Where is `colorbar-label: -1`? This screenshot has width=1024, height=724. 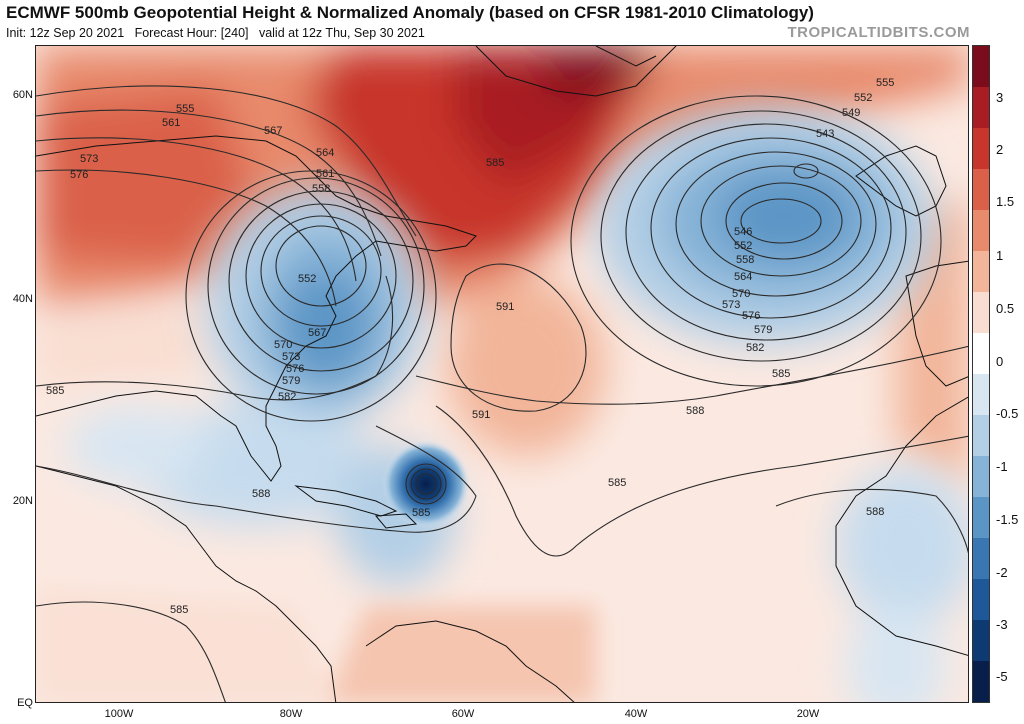 colorbar-label: -1 is located at coordinates (1002, 466).